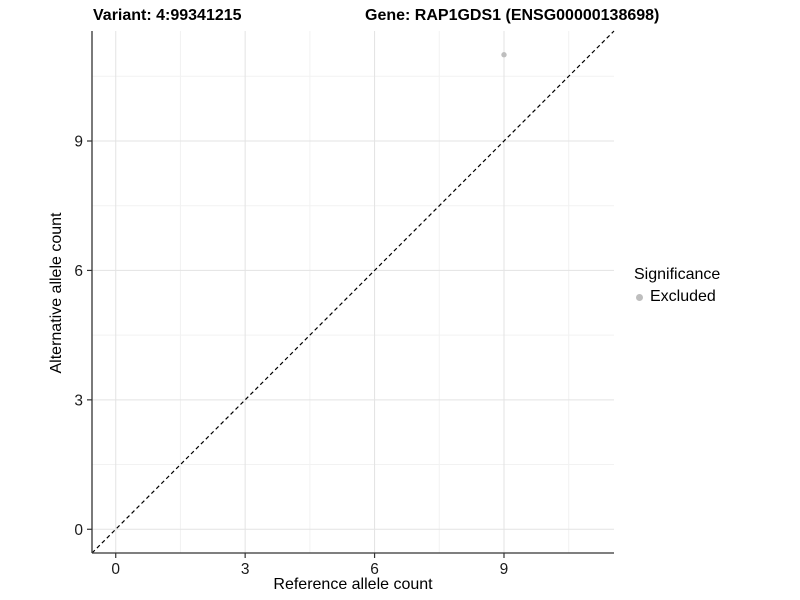 The width and height of the screenshot is (800, 600). What do you see at coordinates (167, 15) in the screenshot?
I see `variant-title: Variant: 4:99341215` at bounding box center [167, 15].